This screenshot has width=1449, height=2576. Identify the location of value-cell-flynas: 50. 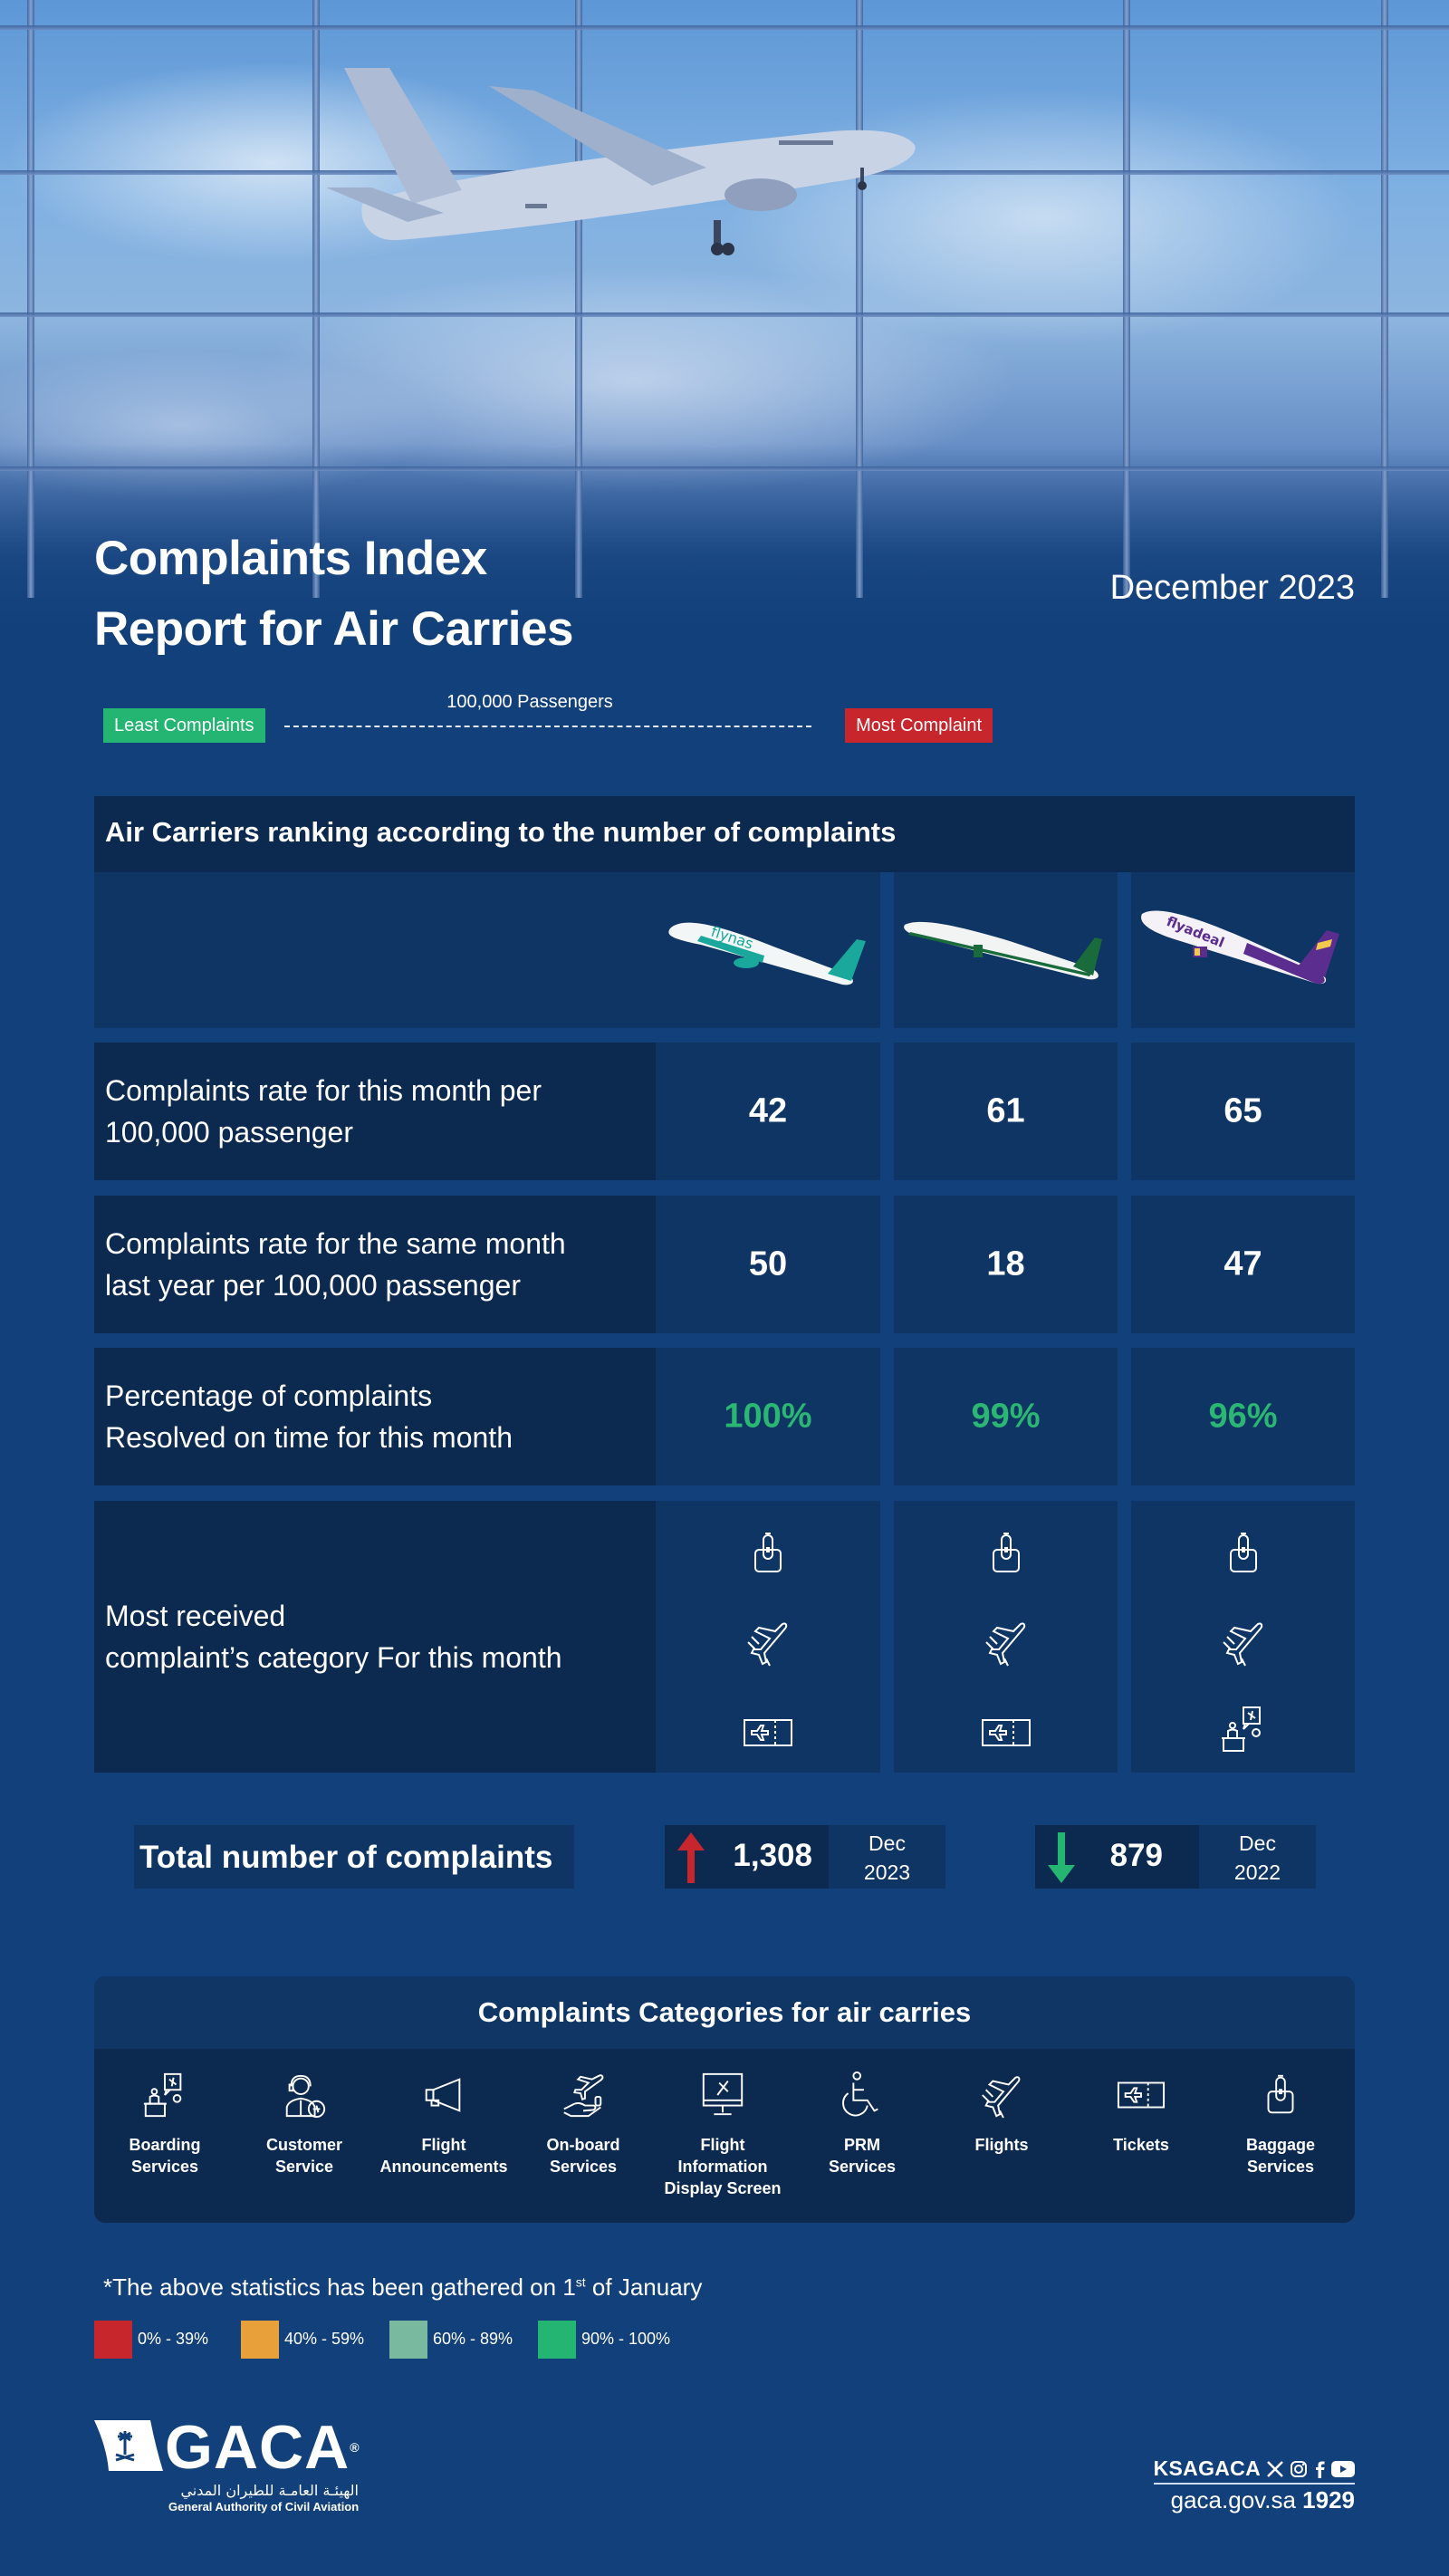
(768, 1264).